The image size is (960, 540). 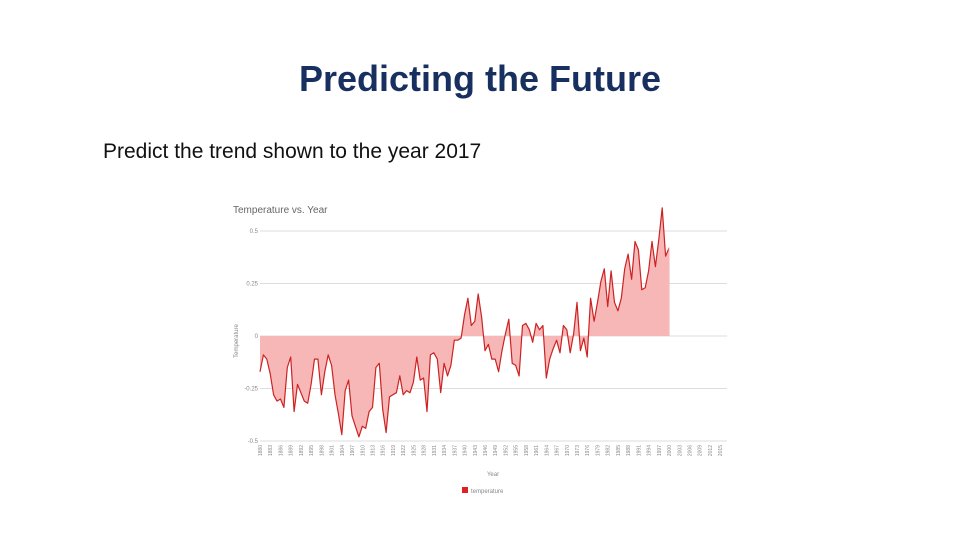 I want to click on x-tick-label: 1922, so click(x=404, y=450).